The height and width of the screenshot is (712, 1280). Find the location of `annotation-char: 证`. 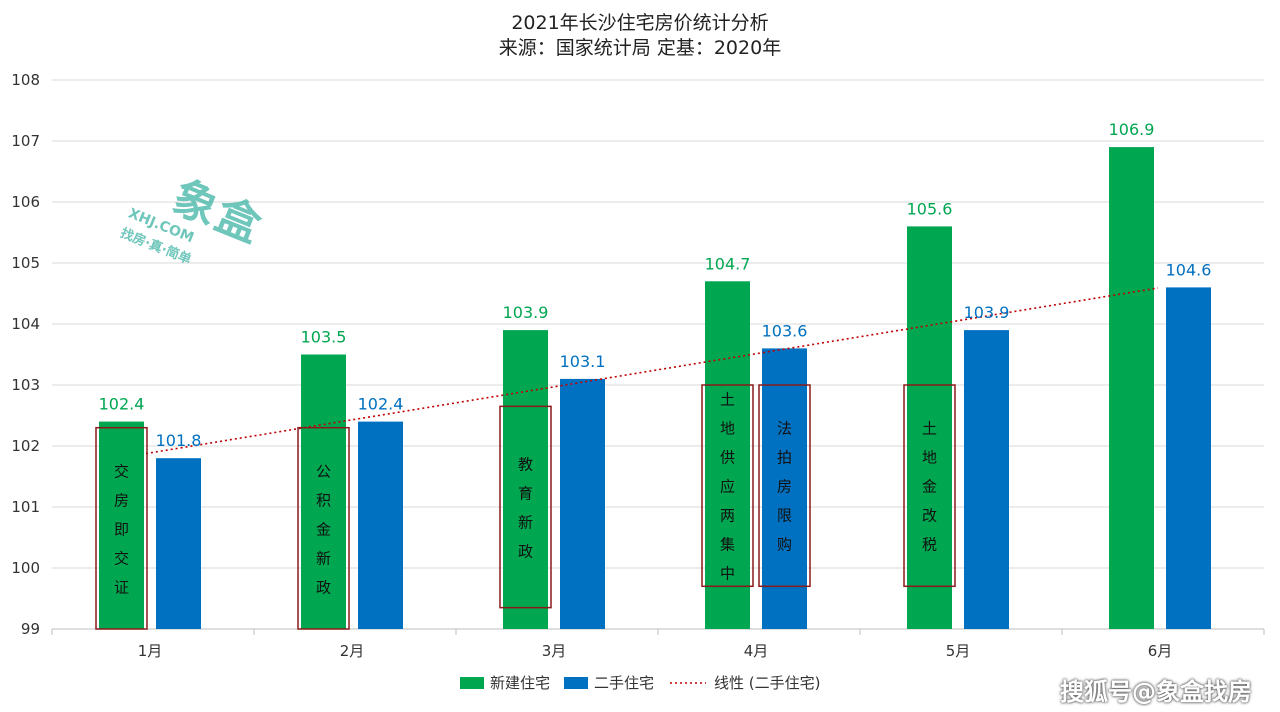

annotation-char: 证 is located at coordinates (121, 587).